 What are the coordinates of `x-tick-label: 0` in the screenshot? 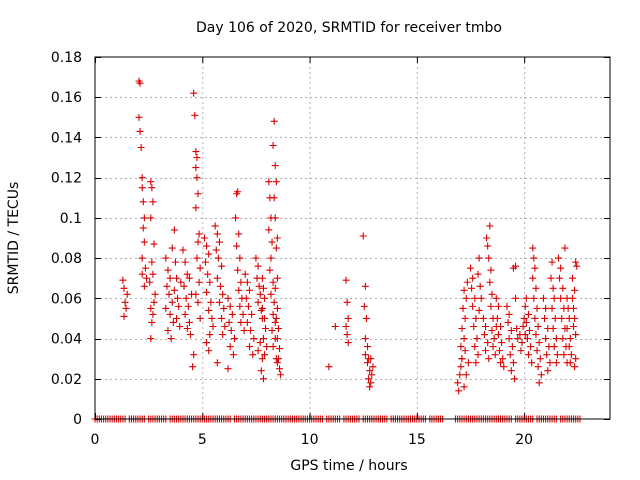 It's located at (95, 440).